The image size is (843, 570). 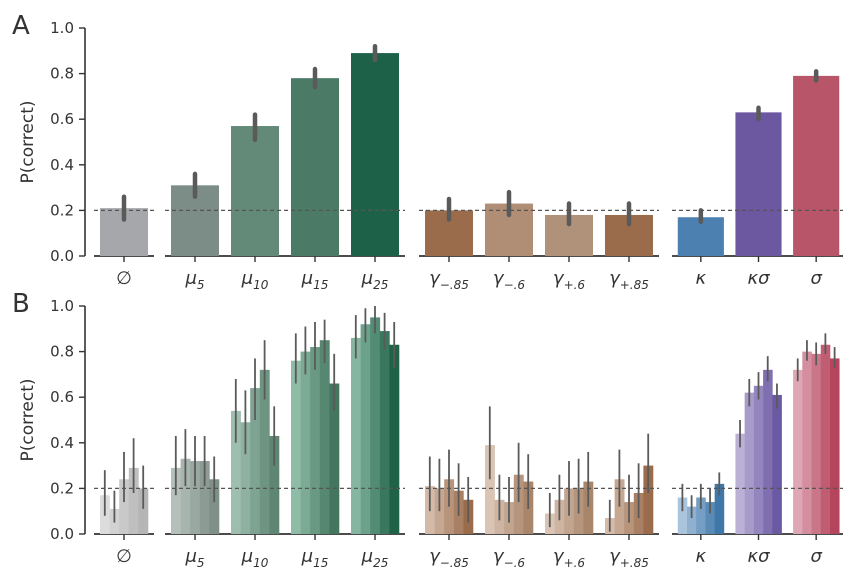 What do you see at coordinates (21, 304) in the screenshot?
I see `panel-label: B` at bounding box center [21, 304].